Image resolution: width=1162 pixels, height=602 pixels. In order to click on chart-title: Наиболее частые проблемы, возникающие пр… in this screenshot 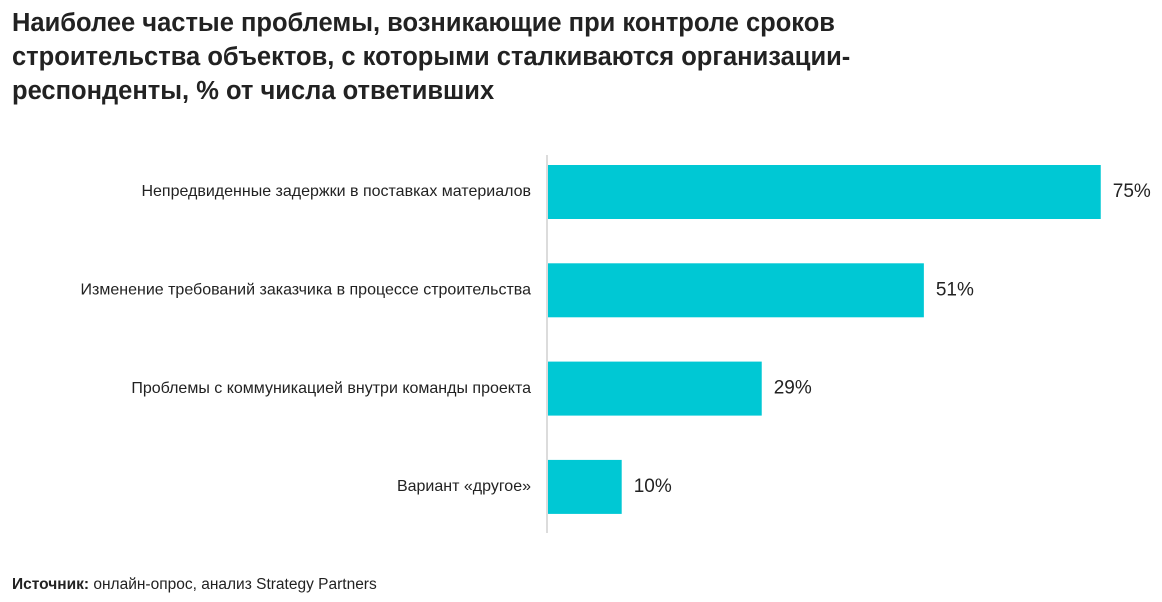, I will do `click(431, 57)`.